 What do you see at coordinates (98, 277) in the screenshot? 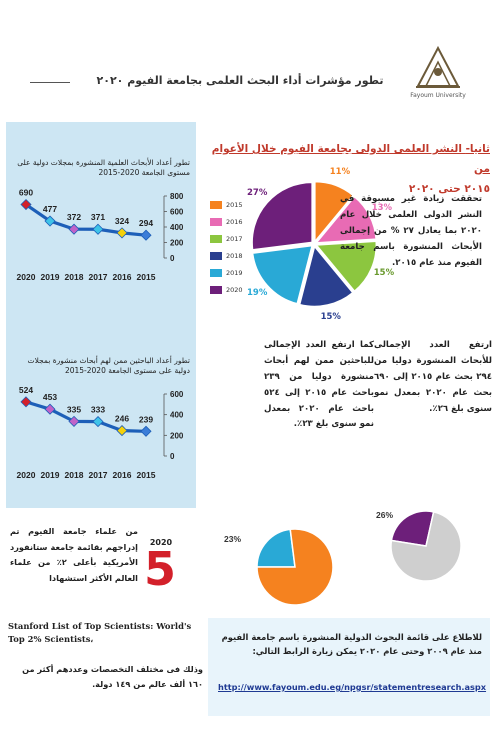
I see `chart1-category-label: 2017` at bounding box center [98, 277].